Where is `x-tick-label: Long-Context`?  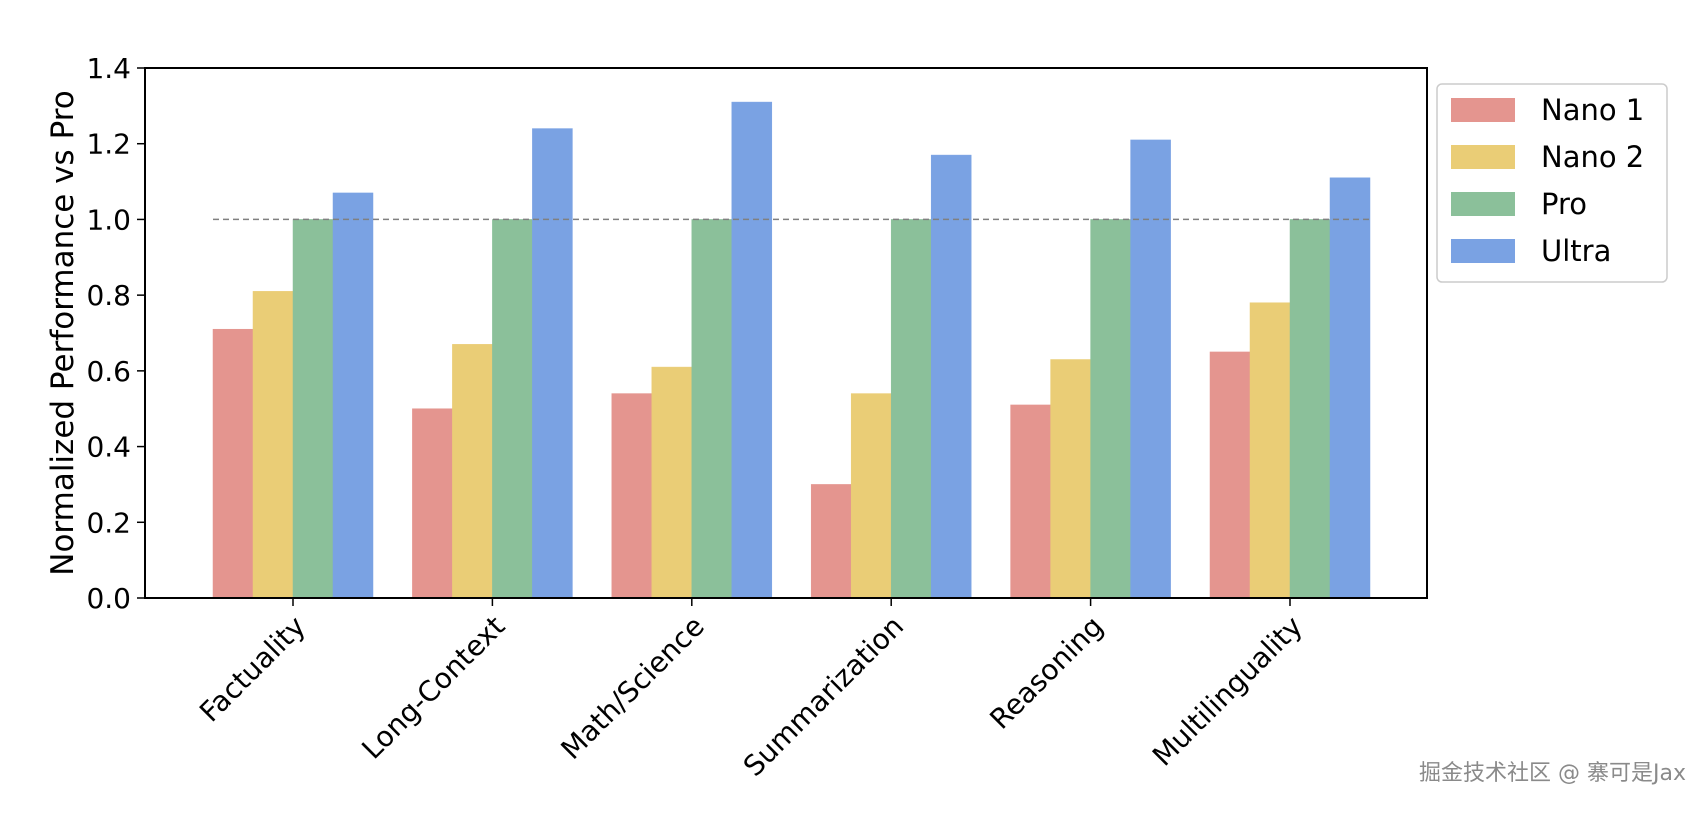 x-tick-label: Long-Context is located at coordinates (433, 688).